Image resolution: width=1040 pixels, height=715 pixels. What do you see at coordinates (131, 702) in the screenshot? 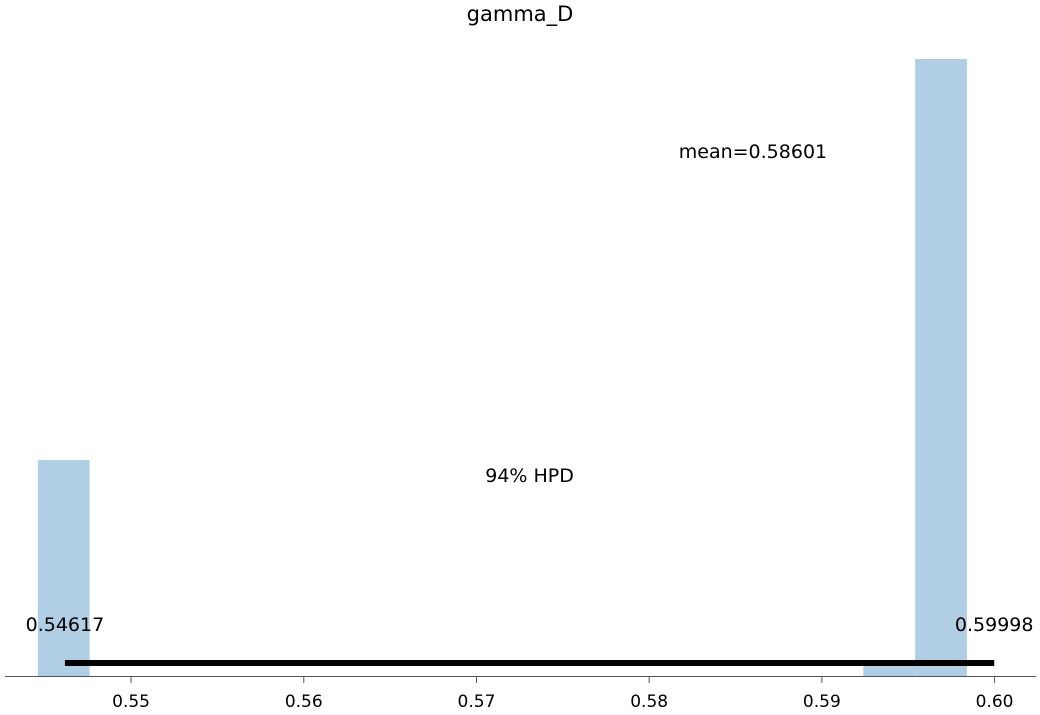
I see `x-tick-label: 0.55` at bounding box center [131, 702].